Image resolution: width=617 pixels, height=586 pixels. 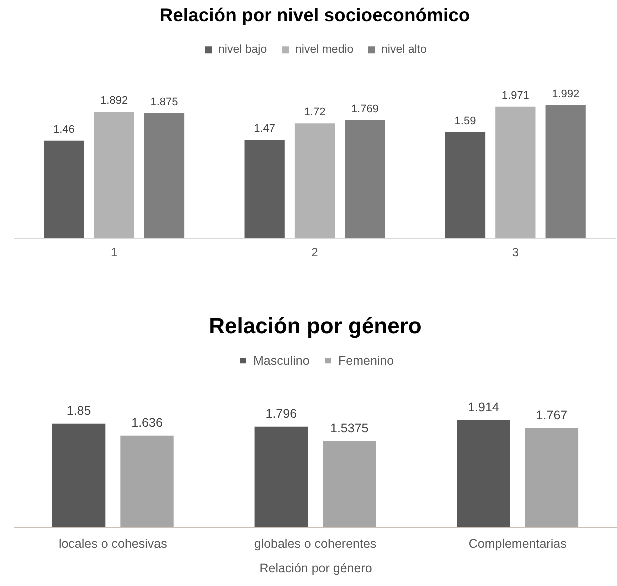 What do you see at coordinates (114, 253) in the screenshot?
I see `x-tick-label: 1` at bounding box center [114, 253].